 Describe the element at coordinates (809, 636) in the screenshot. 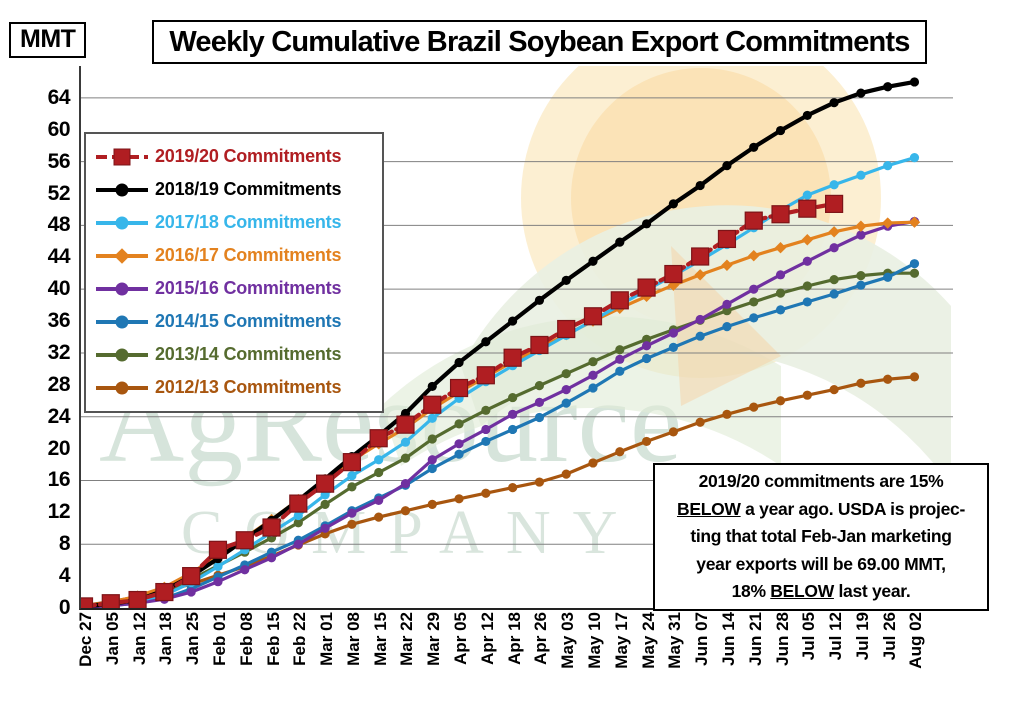

I see `x-axis-tick-label: Jul 05` at that location.